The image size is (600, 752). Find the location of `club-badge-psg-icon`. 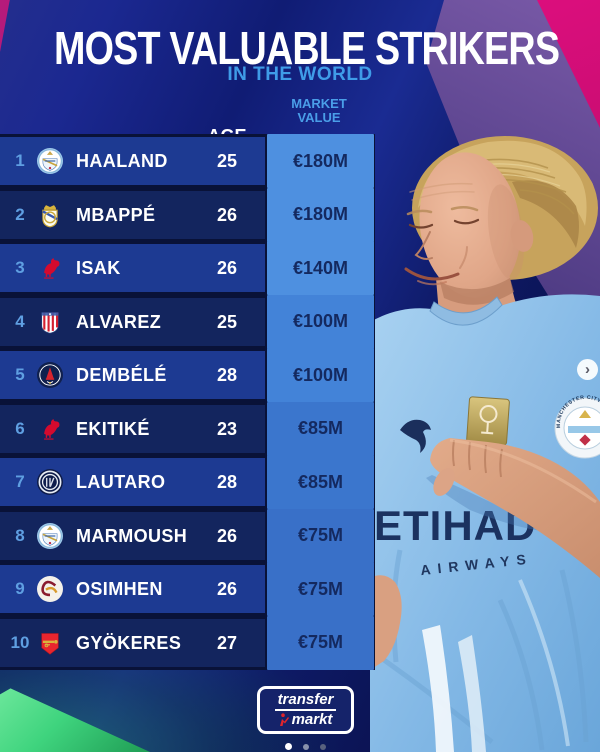

club-badge-psg-icon is located at coordinates (50, 375).